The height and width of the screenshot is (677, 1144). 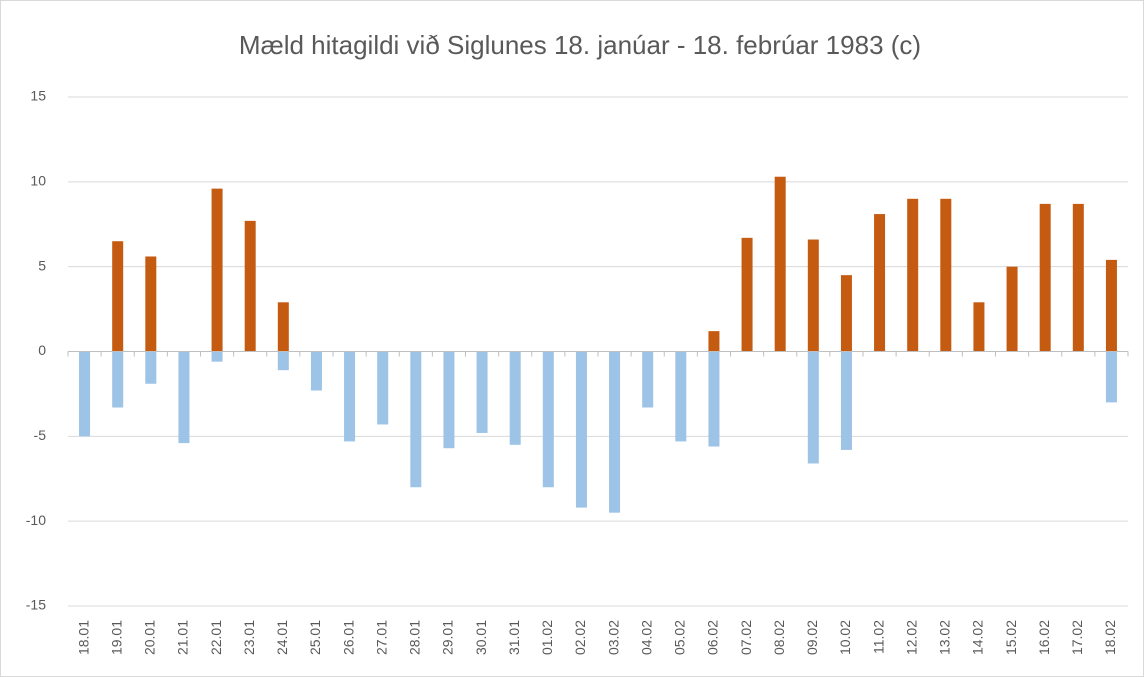 What do you see at coordinates (42, 265) in the screenshot?
I see `y-tick-label: 5` at bounding box center [42, 265].